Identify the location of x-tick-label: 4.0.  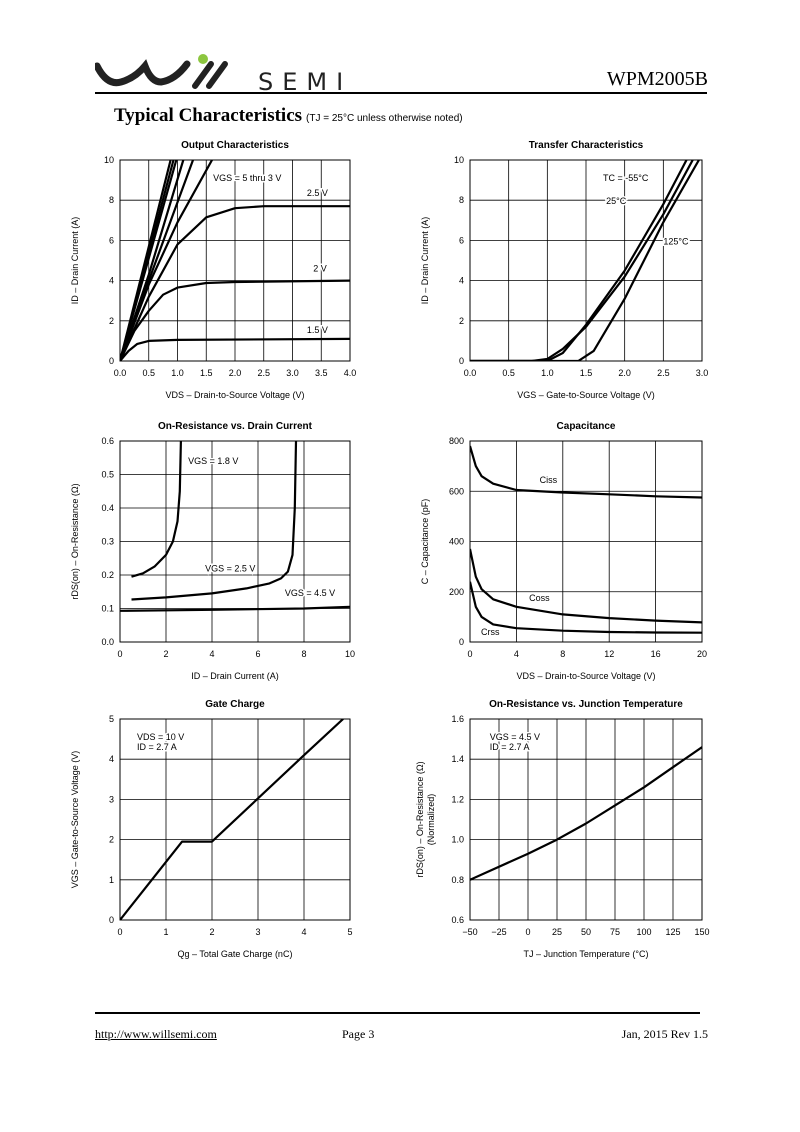
(350, 373).